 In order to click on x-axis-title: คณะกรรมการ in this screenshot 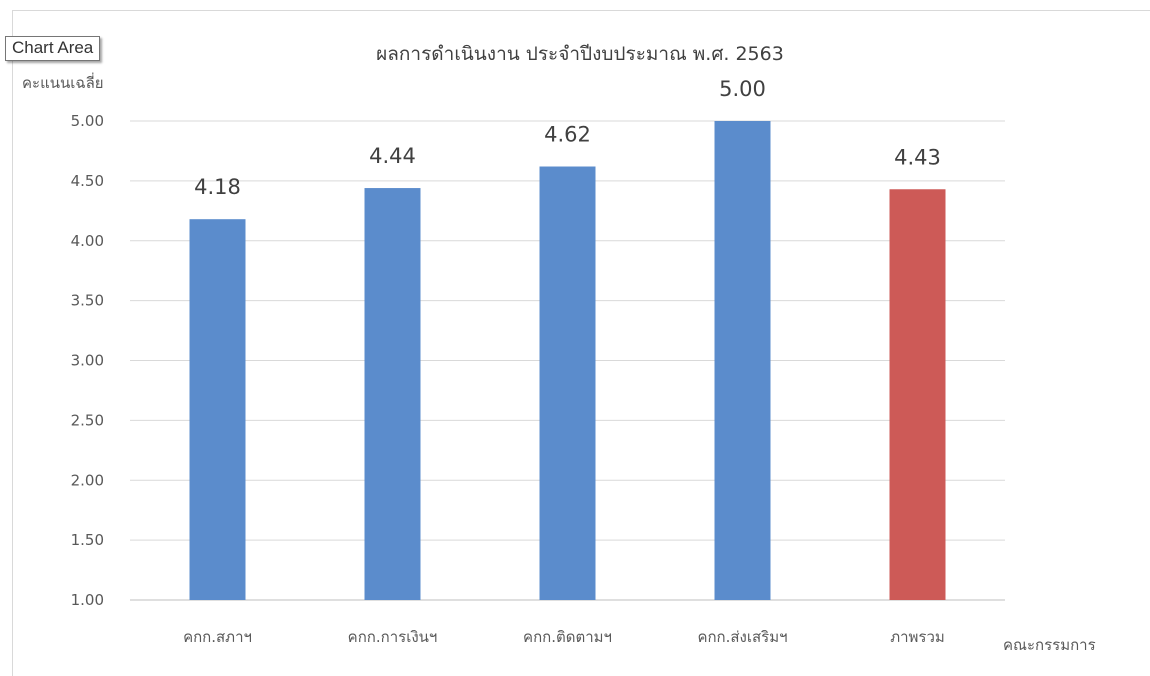, I will do `click(1049, 645)`.